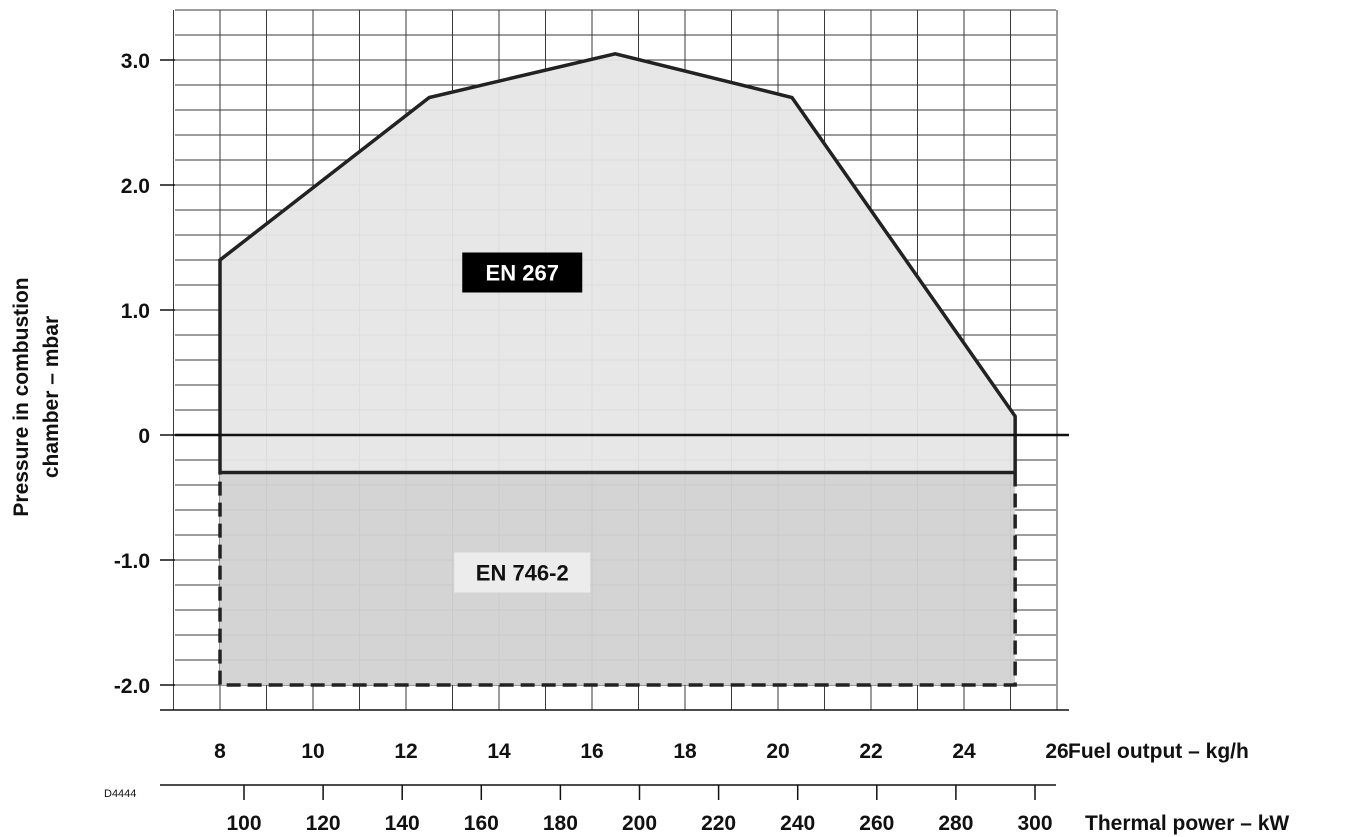 The image size is (1369, 837). I want to click on x2-tick-label: 260, so click(876, 823).